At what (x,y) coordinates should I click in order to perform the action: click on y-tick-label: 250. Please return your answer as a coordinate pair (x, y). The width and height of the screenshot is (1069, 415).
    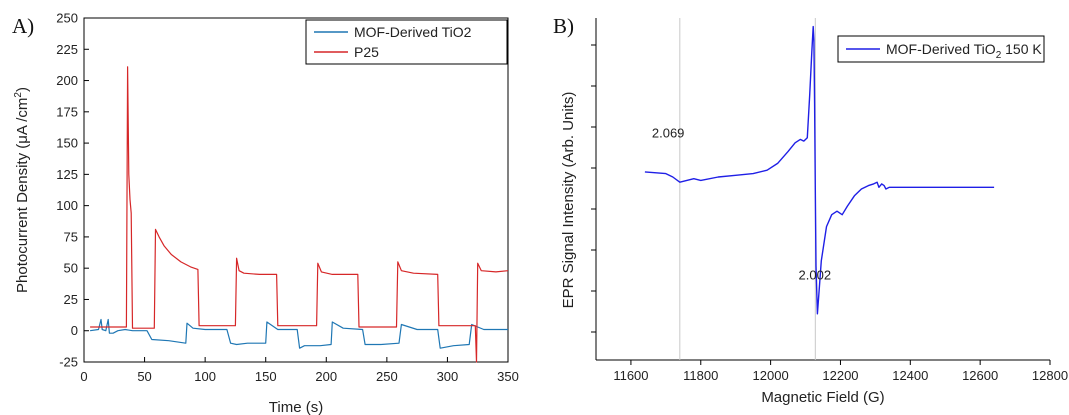
    Looking at the image, I should click on (67, 18).